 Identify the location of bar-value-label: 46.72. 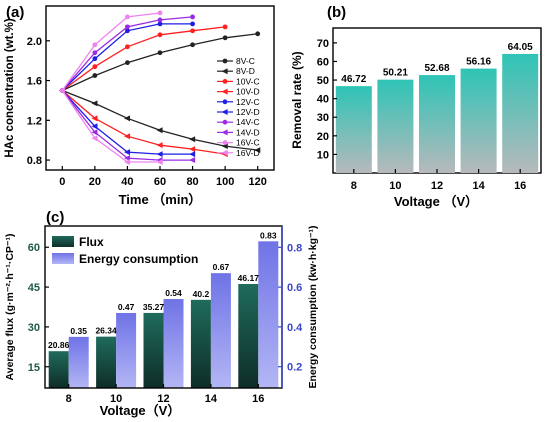
(353, 79).